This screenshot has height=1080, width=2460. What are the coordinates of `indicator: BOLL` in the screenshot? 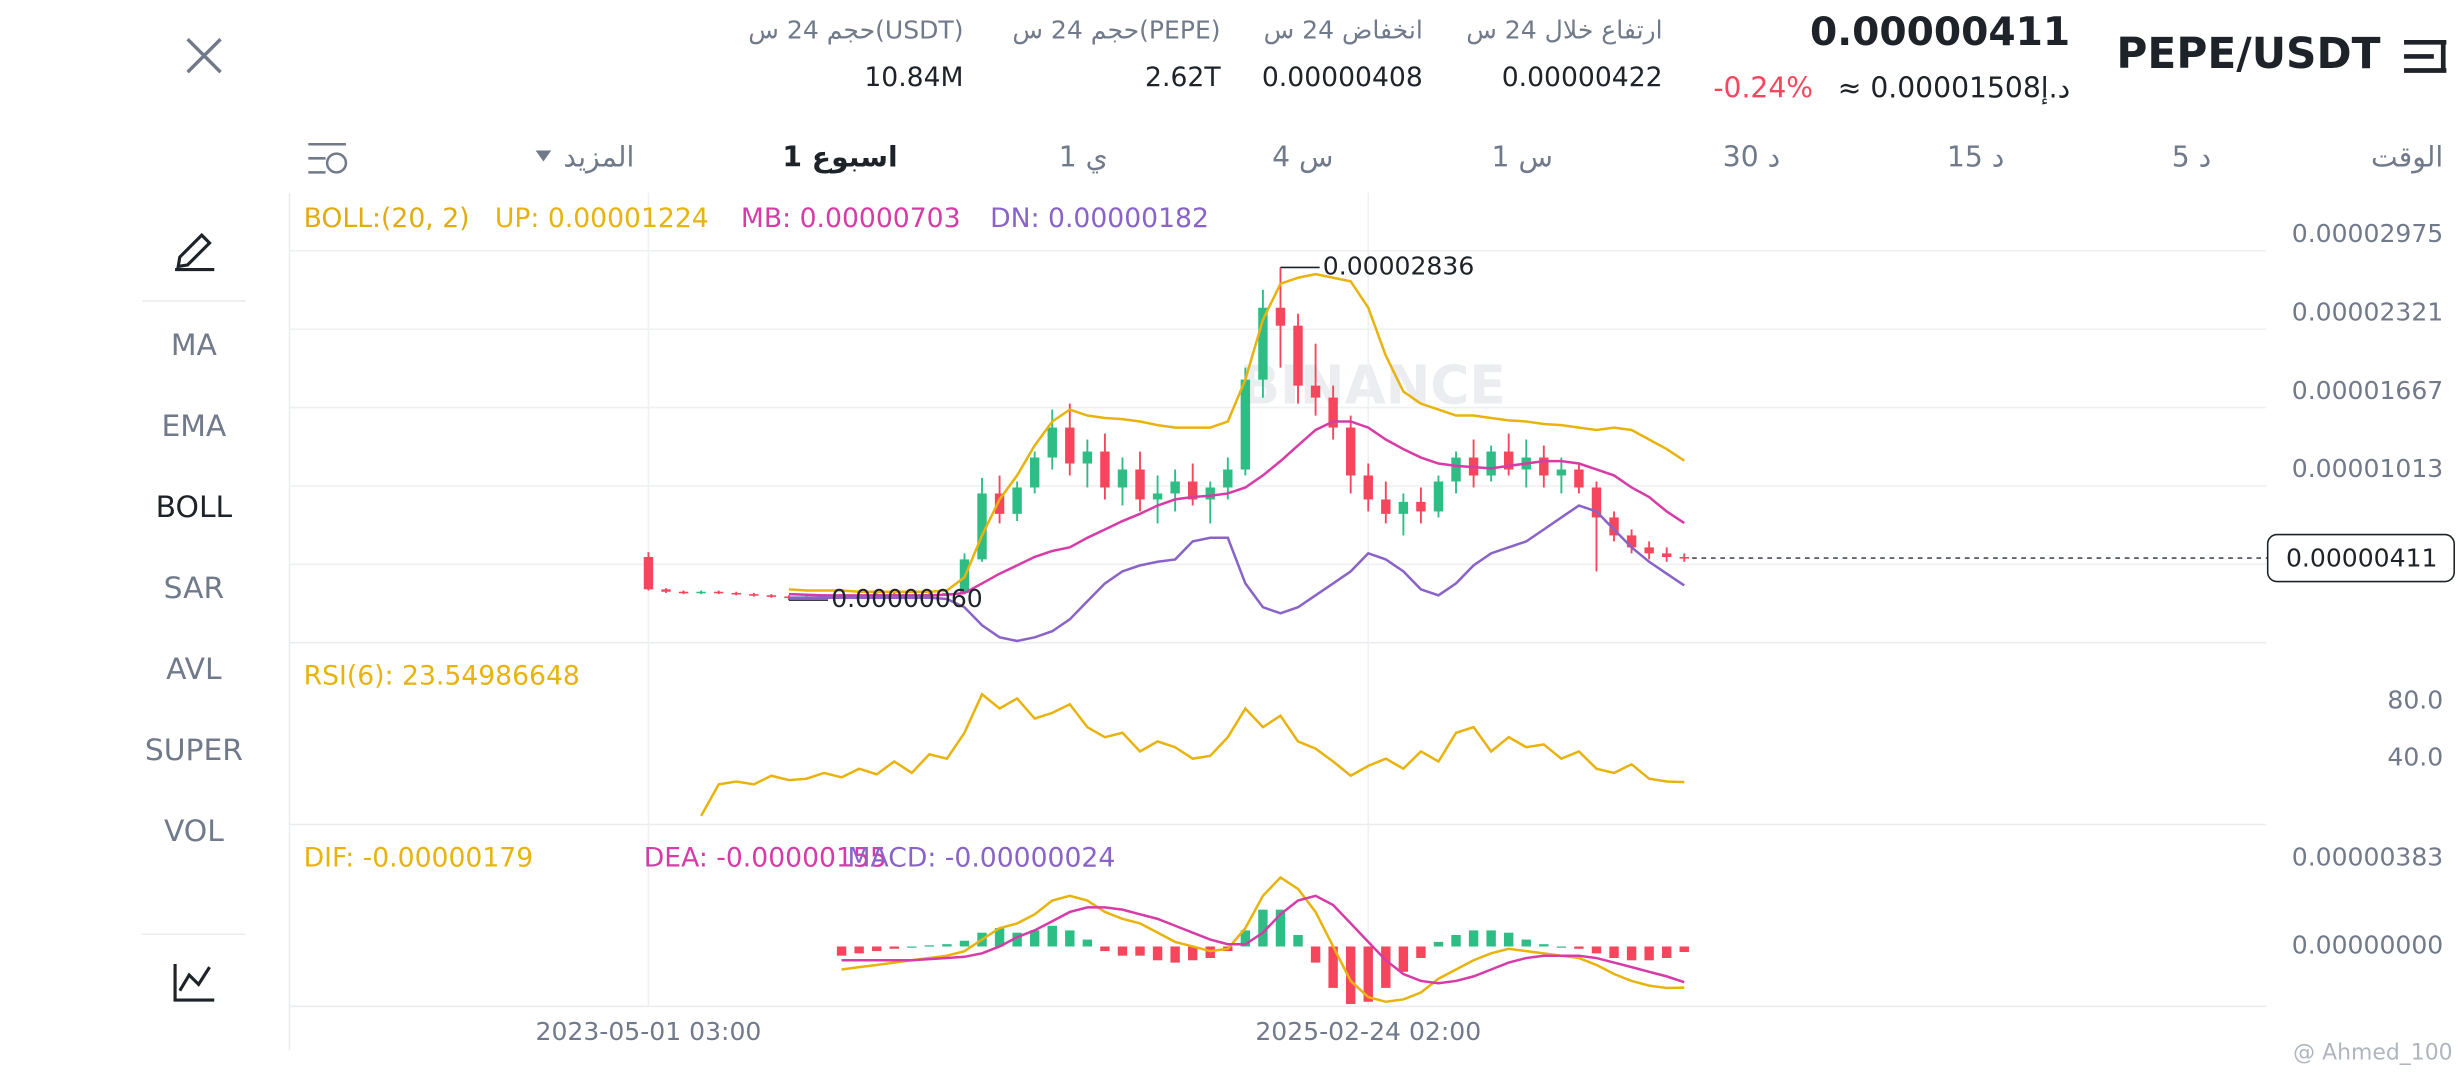 It's located at (194, 507).